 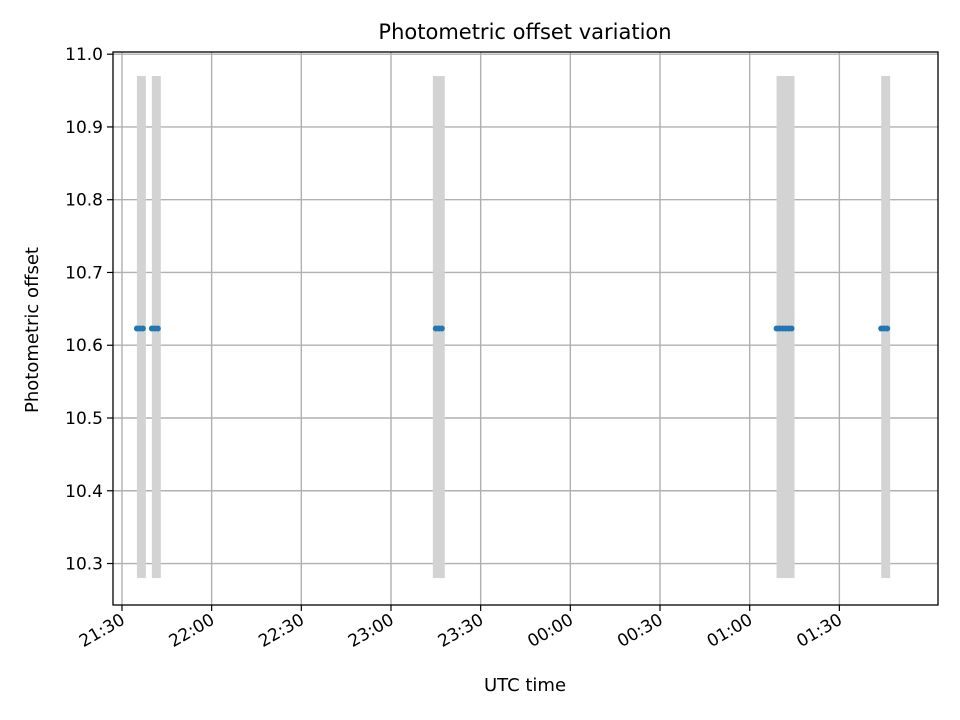 What do you see at coordinates (192, 631) in the screenshot?
I see `x-tick-label: 22:00` at bounding box center [192, 631].